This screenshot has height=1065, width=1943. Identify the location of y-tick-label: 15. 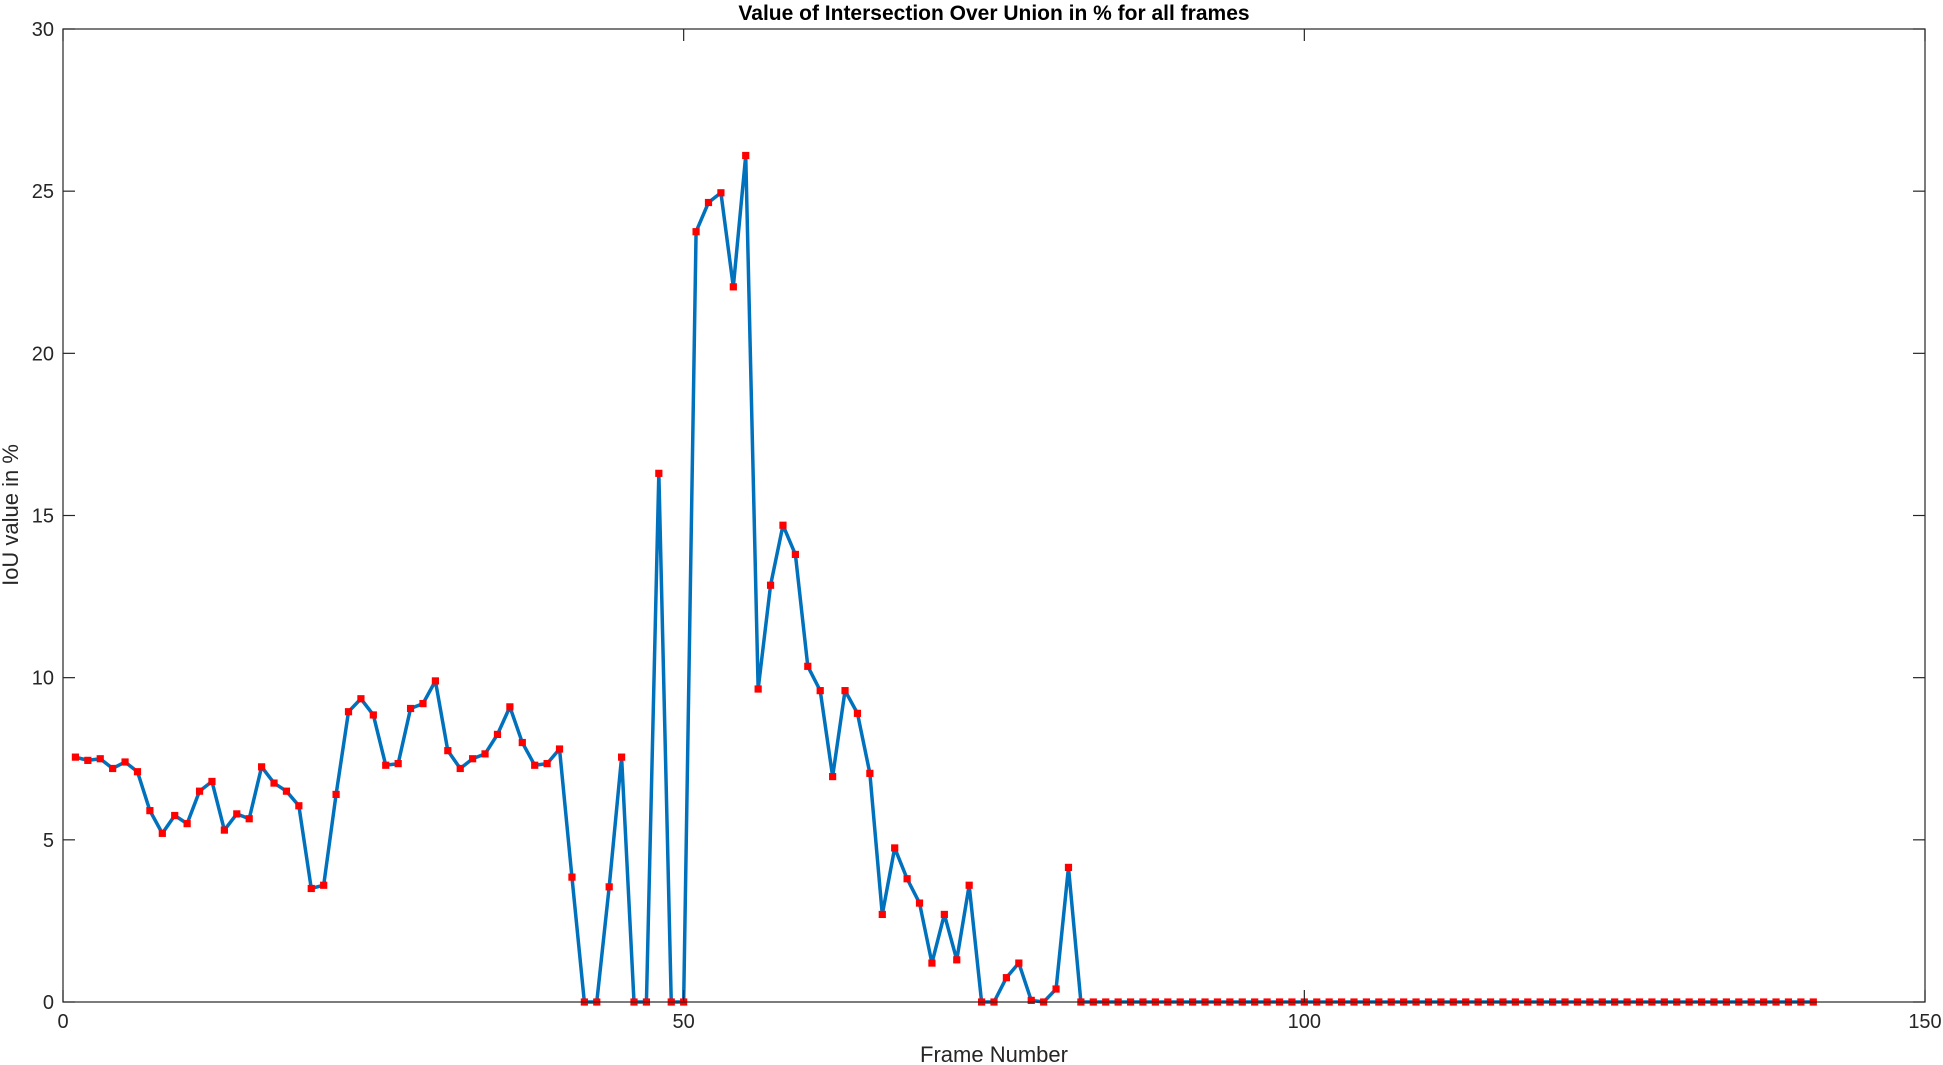
(43, 517).